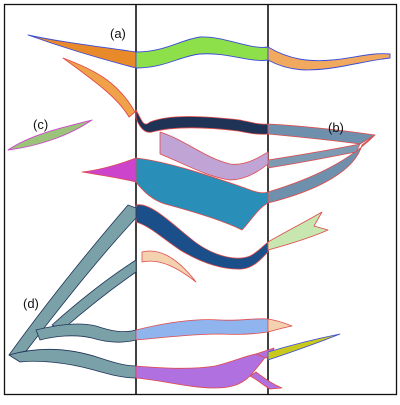  What do you see at coordinates (280, 325) in the screenshot?
I see `peach-tip-d` at bounding box center [280, 325].